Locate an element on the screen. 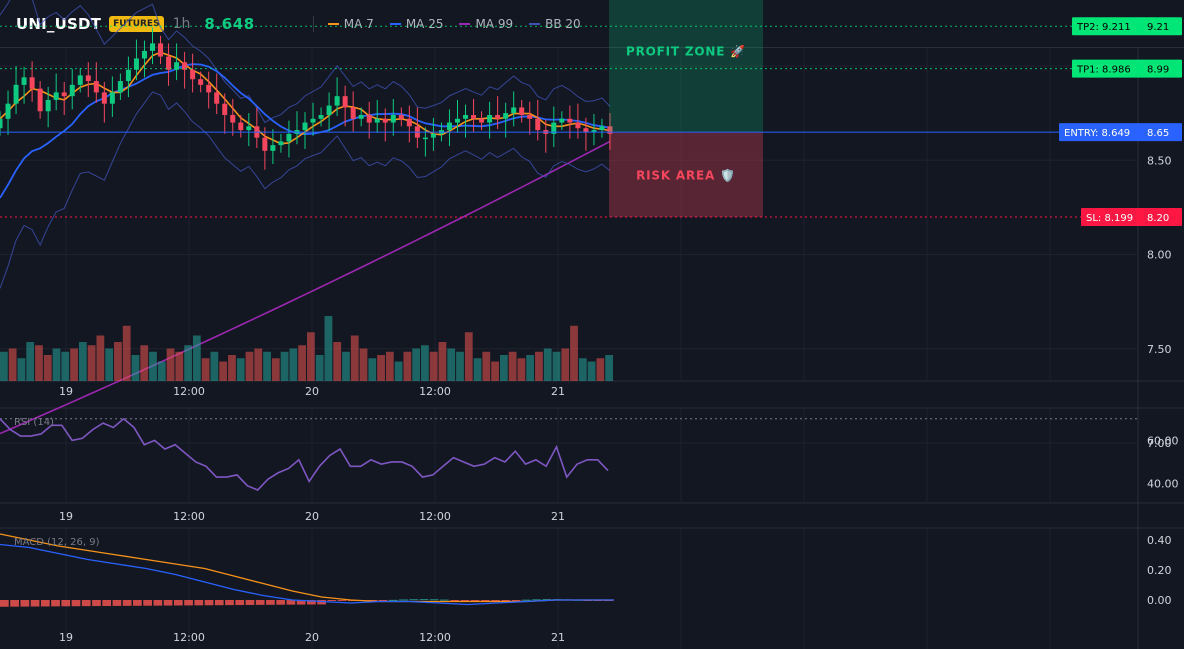 Image resolution: width=1184 pixels, height=649 pixels. tp1-axis-label: 8.99 is located at coordinates (1158, 70).